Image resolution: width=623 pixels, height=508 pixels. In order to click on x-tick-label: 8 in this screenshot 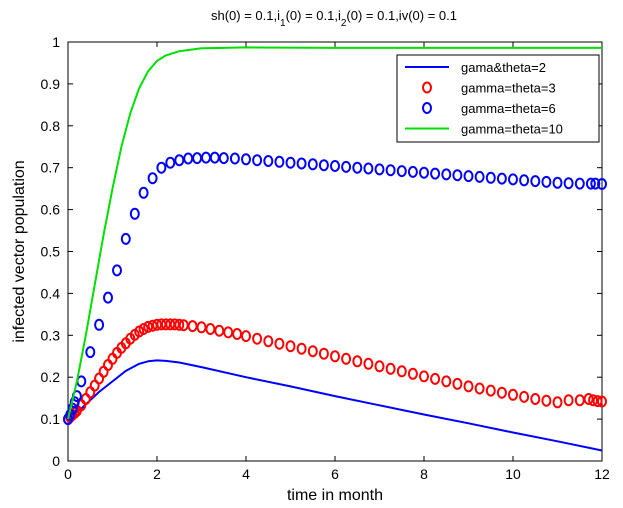, I will do `click(424, 474)`.